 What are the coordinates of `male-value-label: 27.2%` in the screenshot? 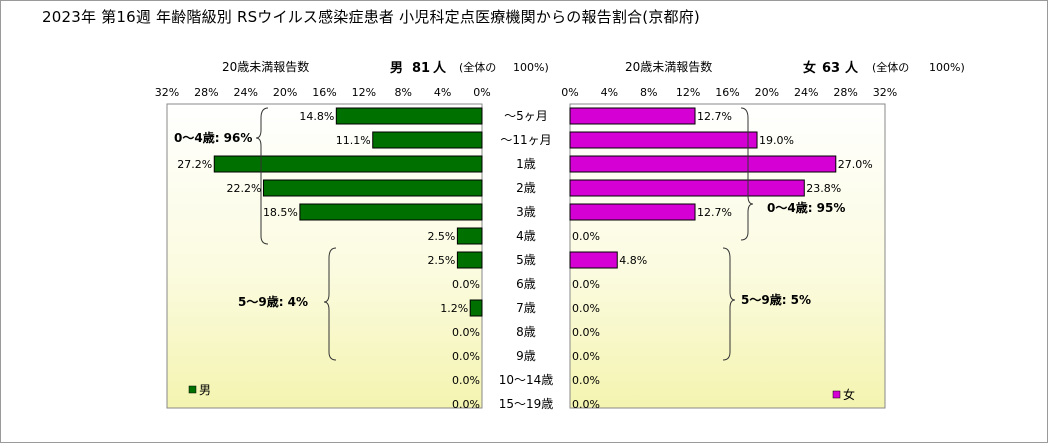 It's located at (194, 164).